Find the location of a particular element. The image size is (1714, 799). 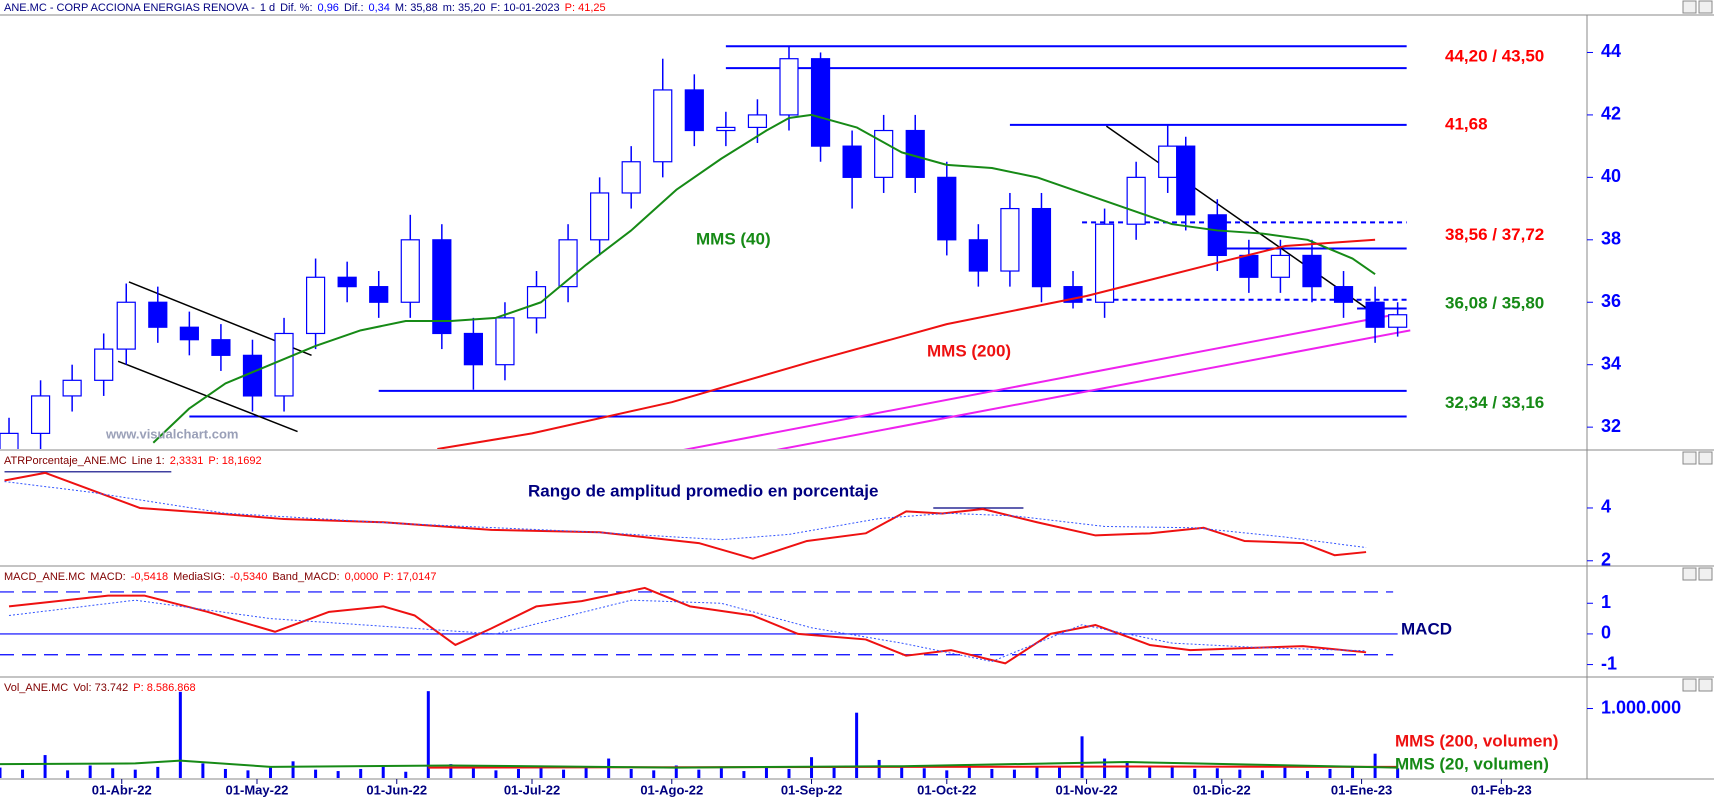

y-tick-label: 32 is located at coordinates (1611, 426).